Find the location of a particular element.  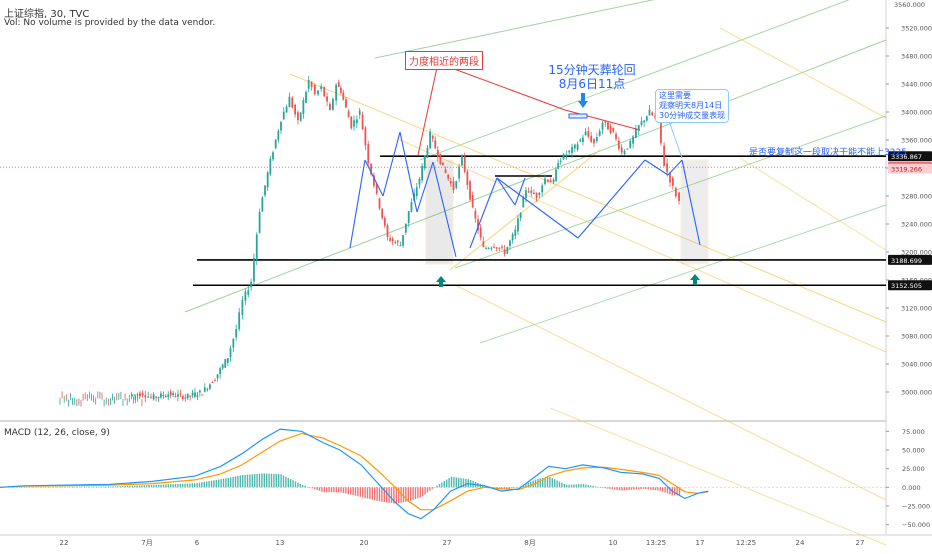

time-axis-label: 17 is located at coordinates (700, 543).